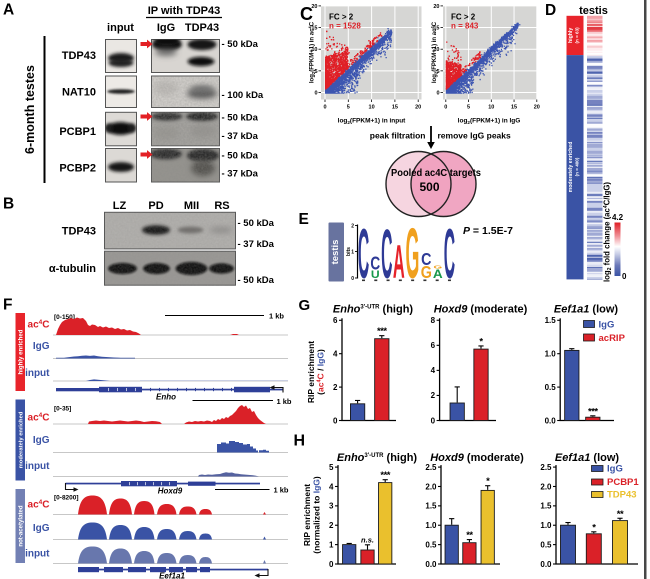  What do you see at coordinates (30, 109) in the screenshot?
I see `svg-text: 6-month testes` at bounding box center [30, 109].